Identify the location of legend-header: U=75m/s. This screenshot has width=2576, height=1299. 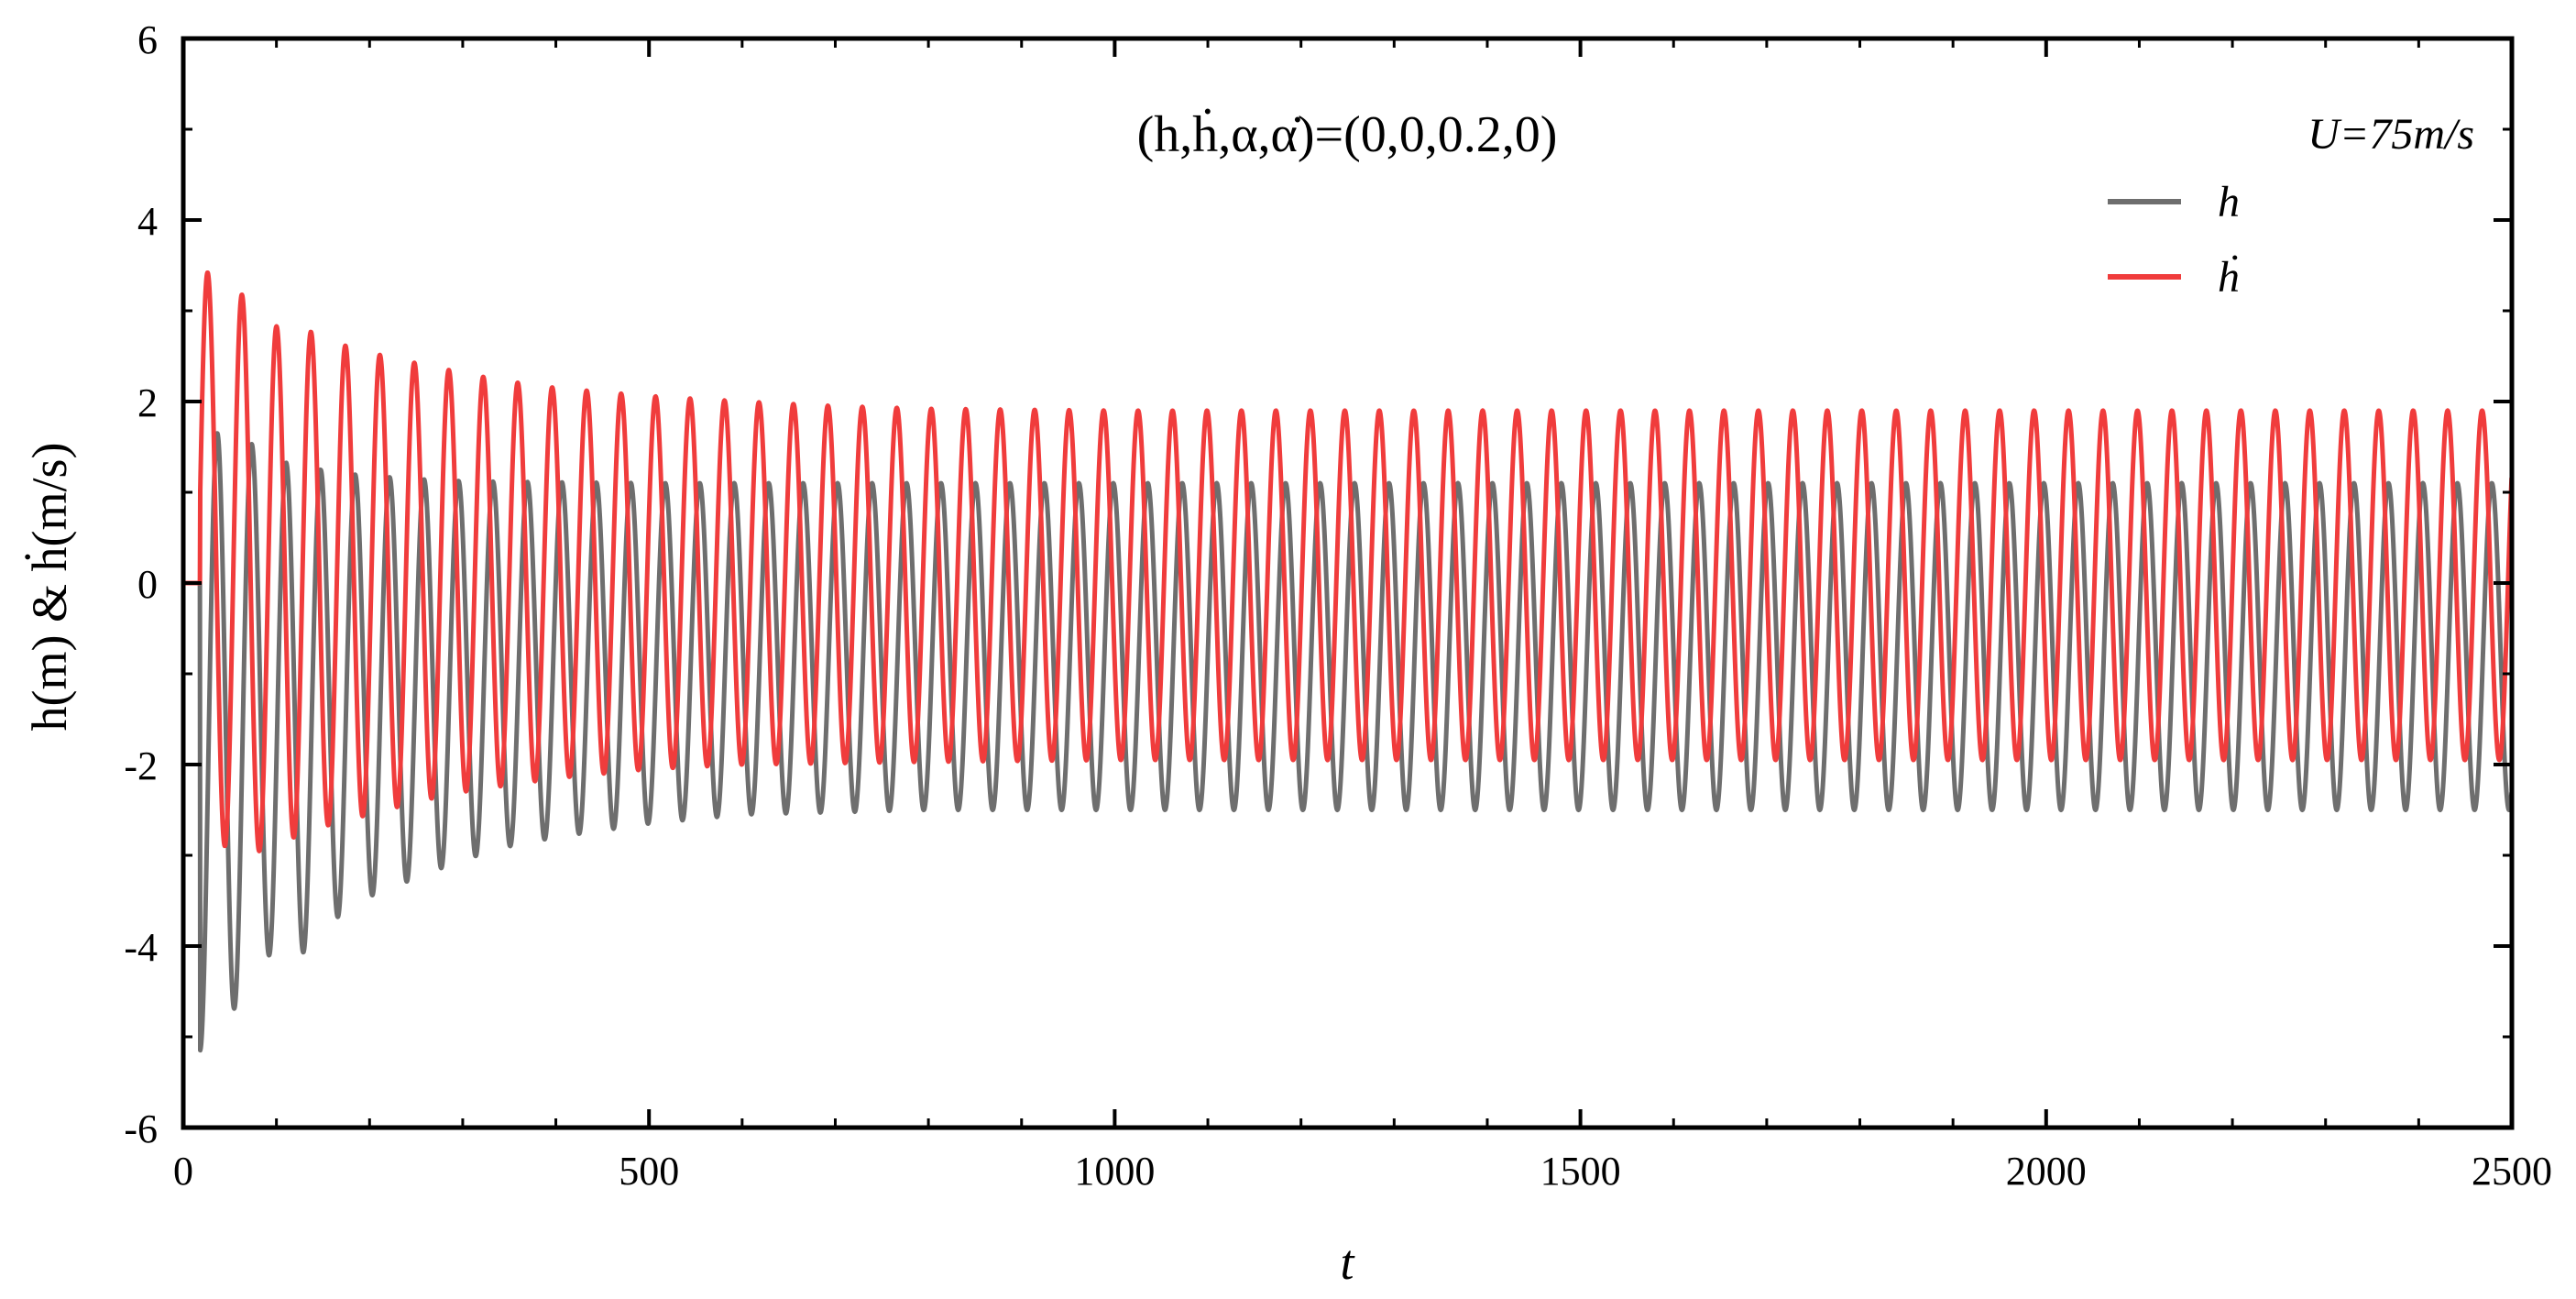
(2390, 134).